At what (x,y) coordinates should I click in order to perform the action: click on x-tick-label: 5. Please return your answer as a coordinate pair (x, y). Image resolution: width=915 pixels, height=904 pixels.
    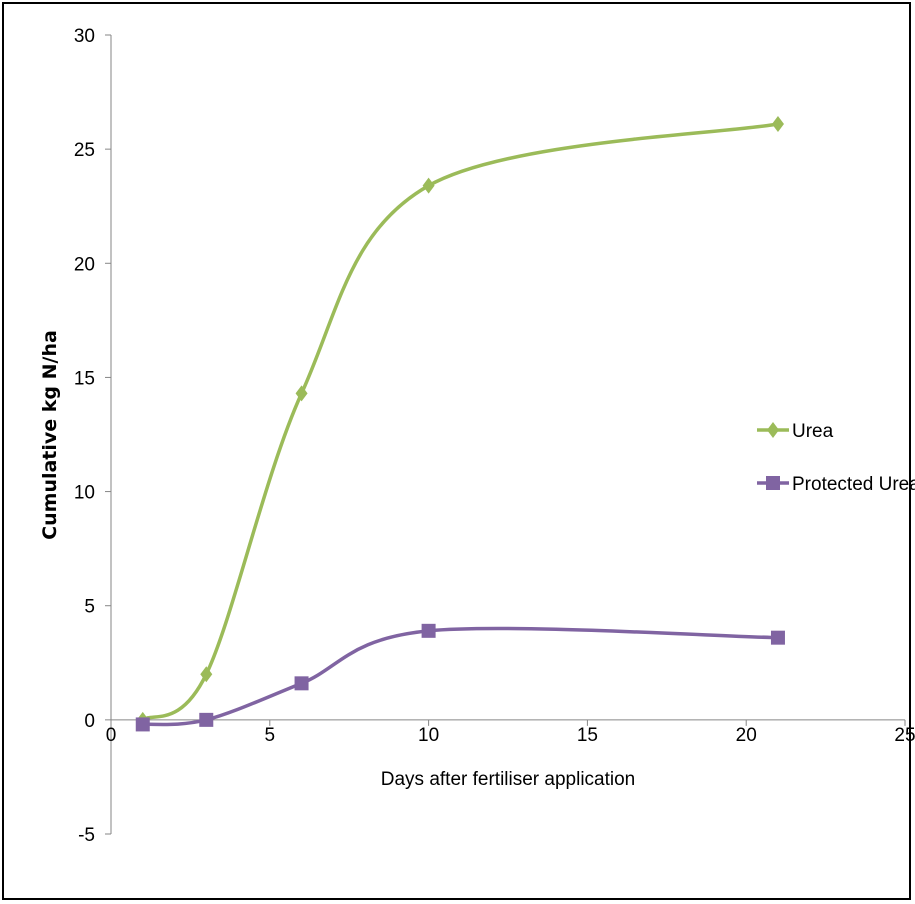
    Looking at the image, I should click on (270, 735).